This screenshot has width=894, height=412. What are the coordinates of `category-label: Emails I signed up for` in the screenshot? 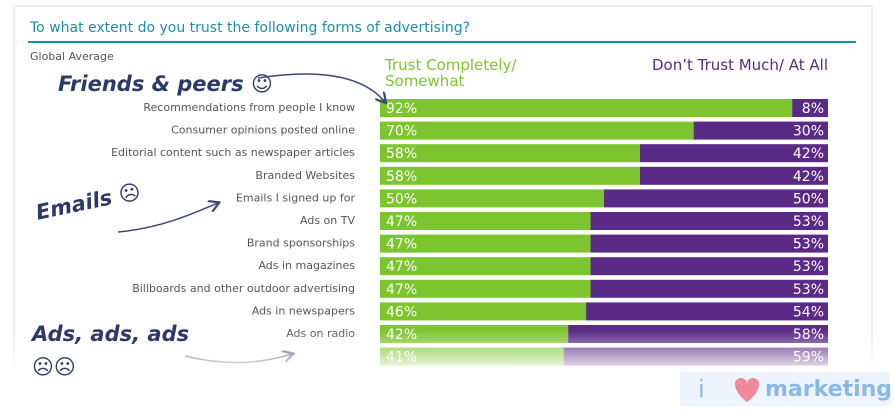 It's located at (296, 197).